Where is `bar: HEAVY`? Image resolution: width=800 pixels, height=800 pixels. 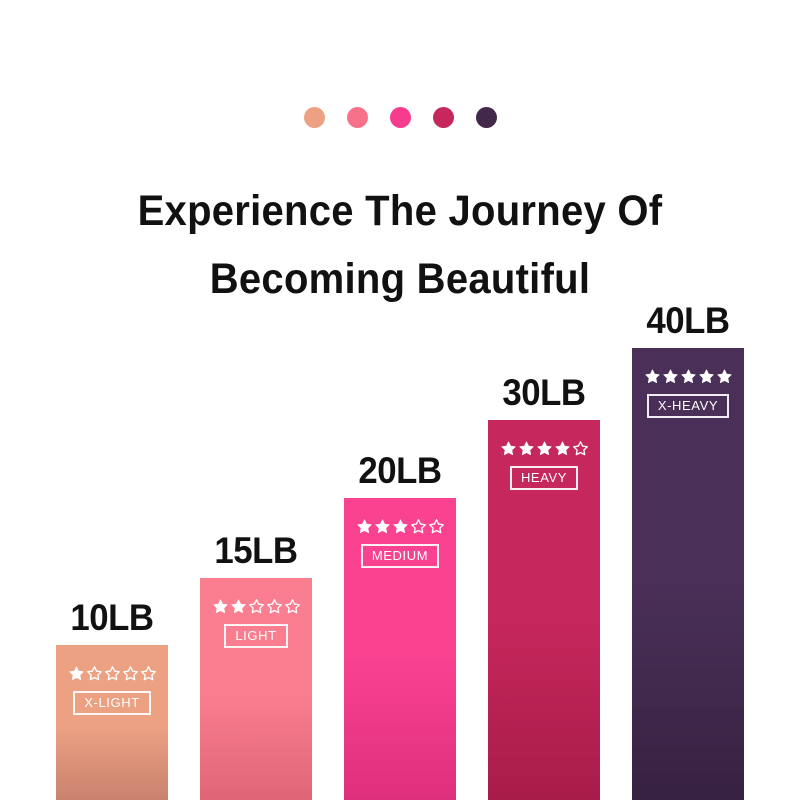 bar: HEAVY is located at coordinates (544, 610).